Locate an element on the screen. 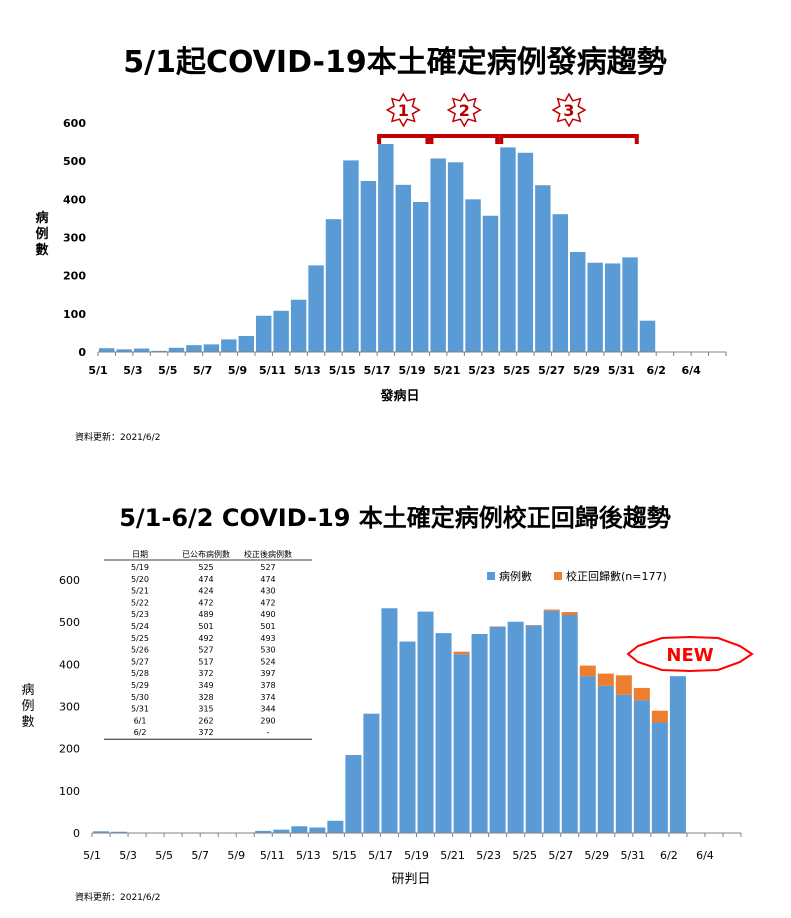  chart1-title: 5/1起COVID-19本土確定病例發病趨勢 is located at coordinates (394, 62).